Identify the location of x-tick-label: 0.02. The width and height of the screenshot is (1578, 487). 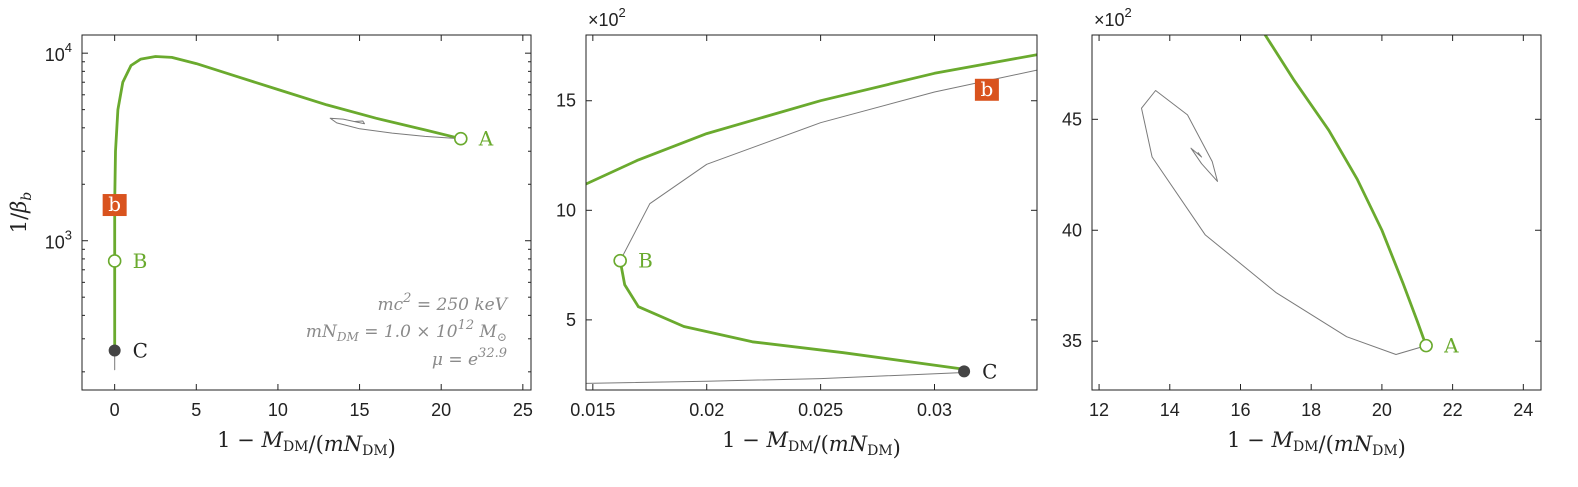
(706, 410).